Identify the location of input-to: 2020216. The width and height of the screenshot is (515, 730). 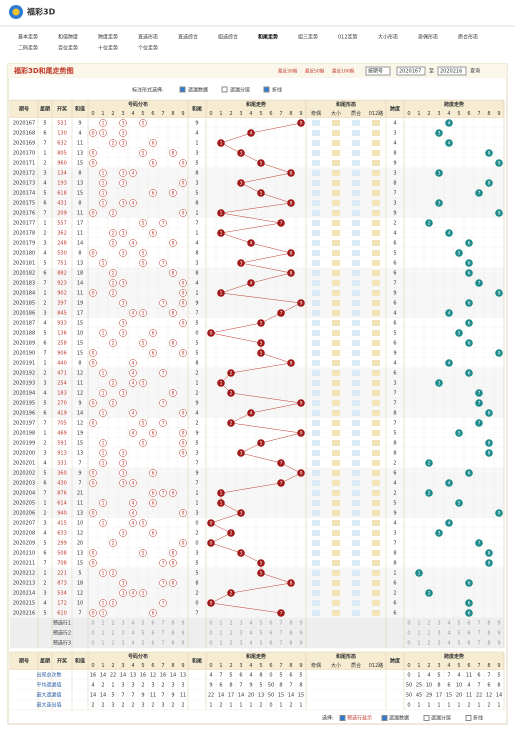
(451, 72).